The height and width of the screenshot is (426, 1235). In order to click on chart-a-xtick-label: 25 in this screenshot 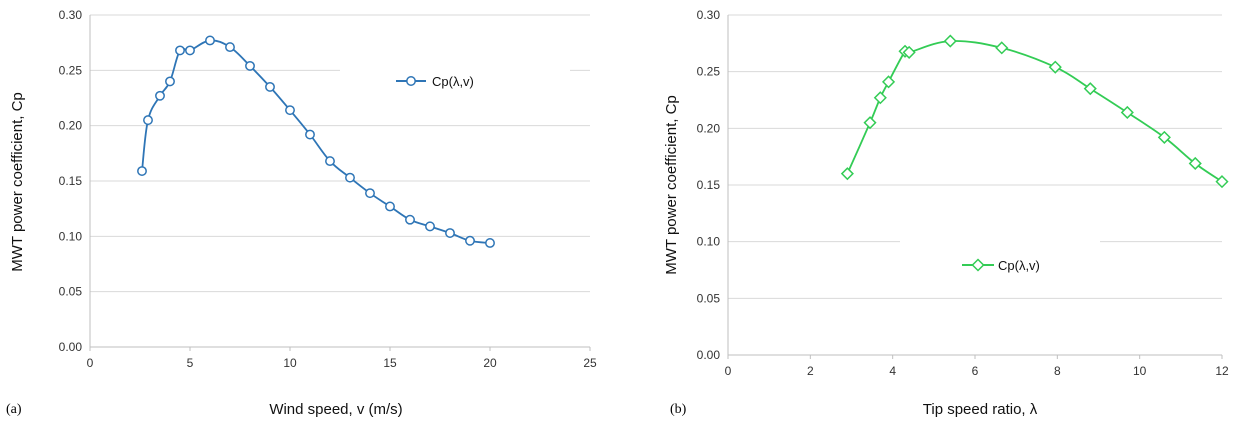, I will do `click(590, 363)`.